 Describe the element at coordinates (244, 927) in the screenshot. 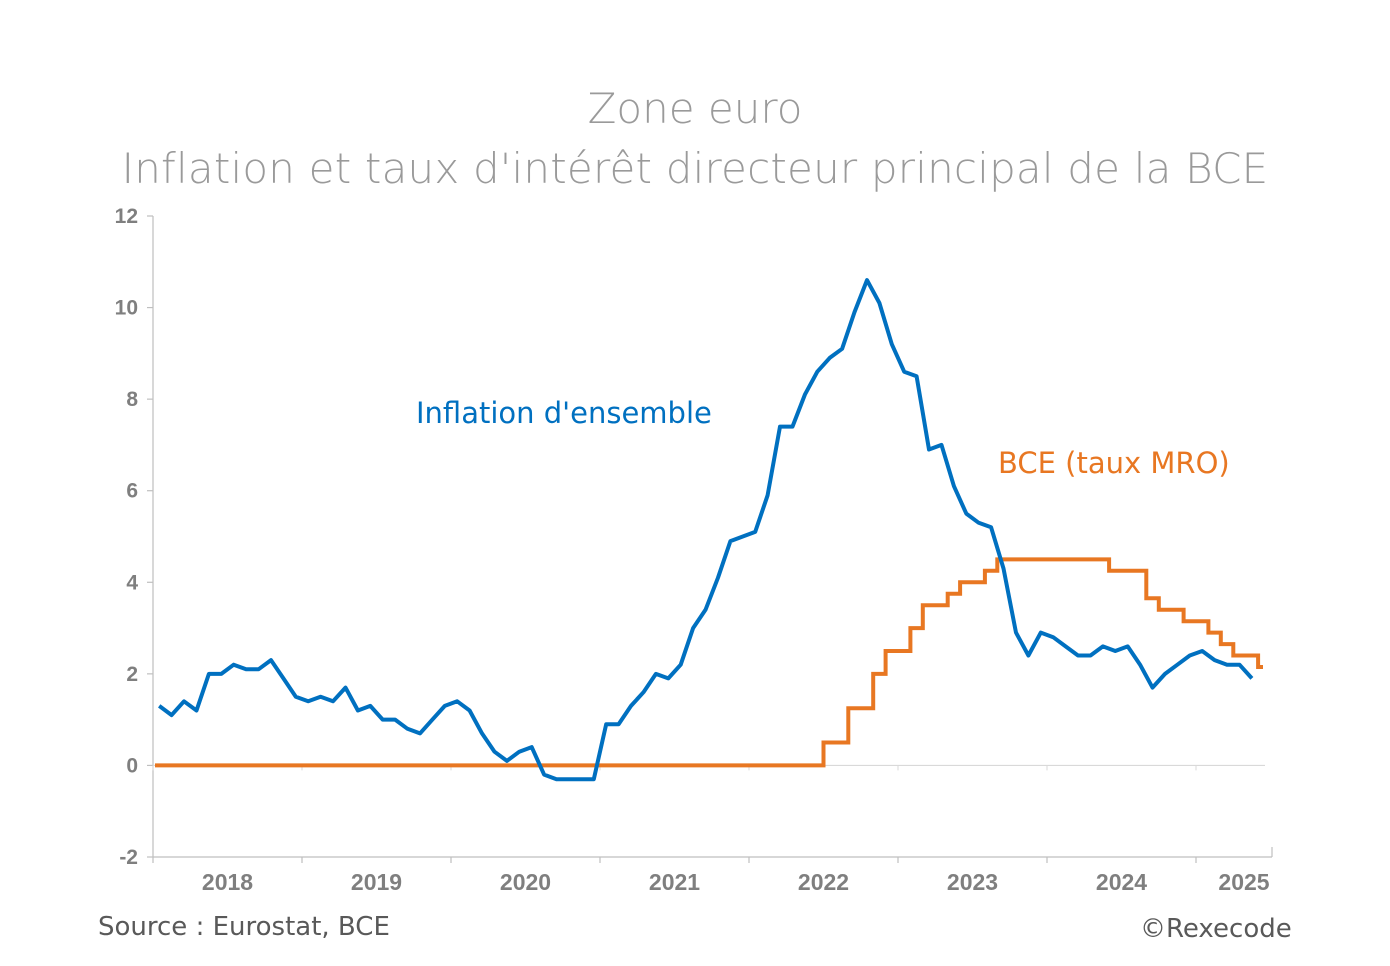

I see `source-note: Source : Eurostat, BCE` at that location.